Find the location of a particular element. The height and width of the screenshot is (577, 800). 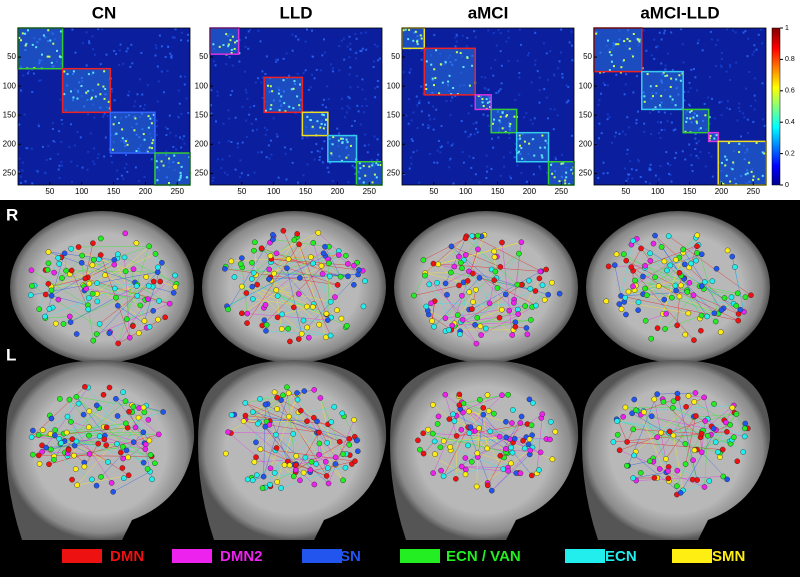

x-tick-label: 100 is located at coordinates (466, 191).